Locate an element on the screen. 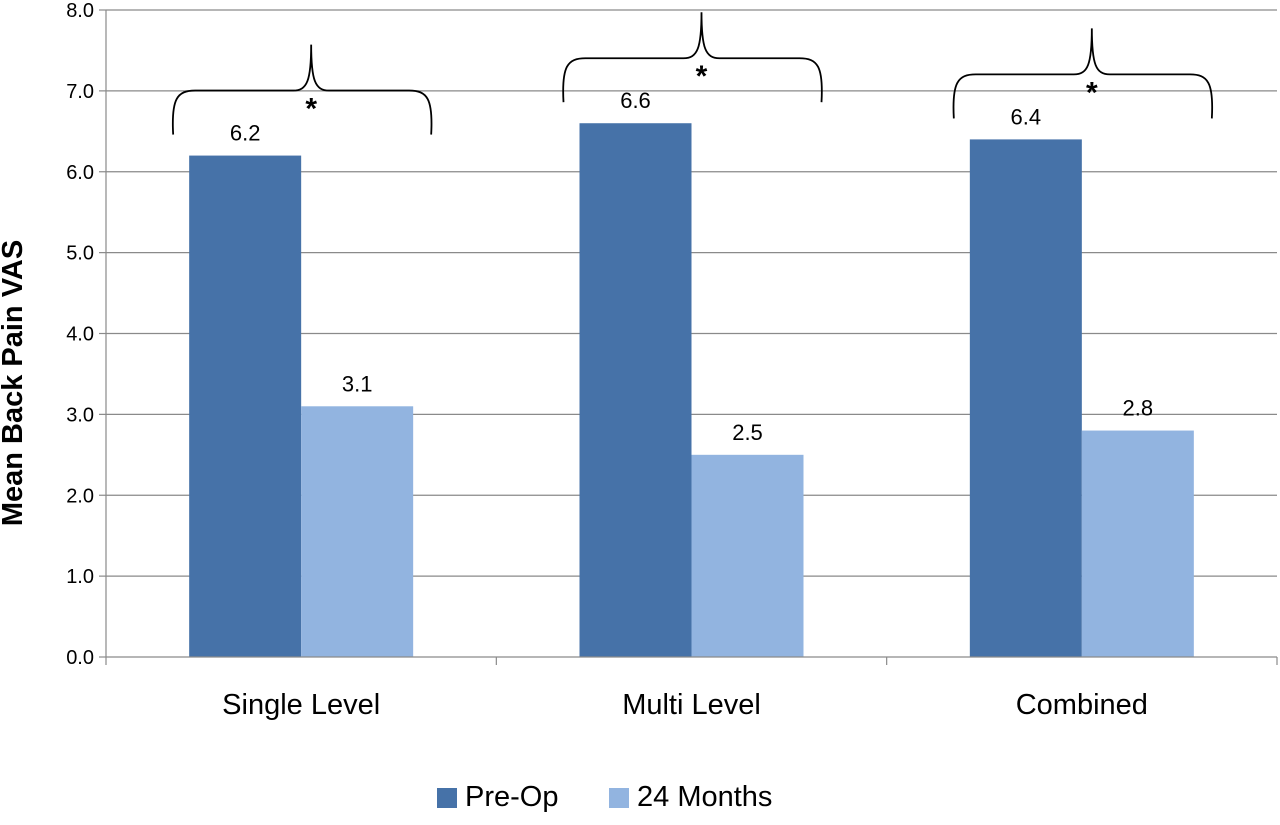  data-label: 6.2 is located at coordinates (245, 133).